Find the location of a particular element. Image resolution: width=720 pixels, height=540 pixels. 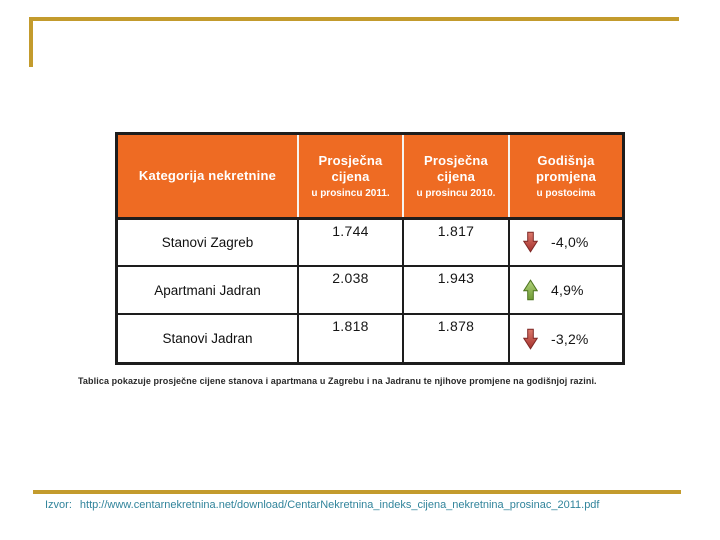

change-value: -3,2% is located at coordinates (570, 338).